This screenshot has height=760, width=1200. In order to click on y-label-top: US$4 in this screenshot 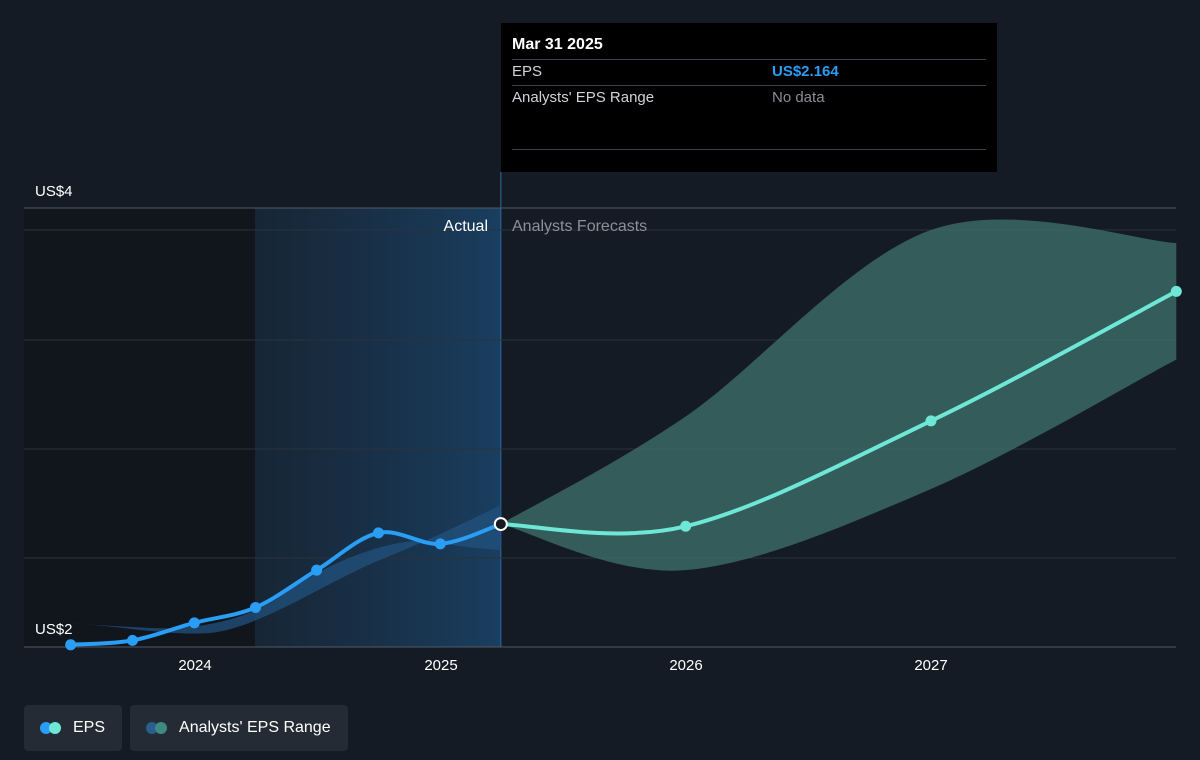, I will do `click(54, 191)`.